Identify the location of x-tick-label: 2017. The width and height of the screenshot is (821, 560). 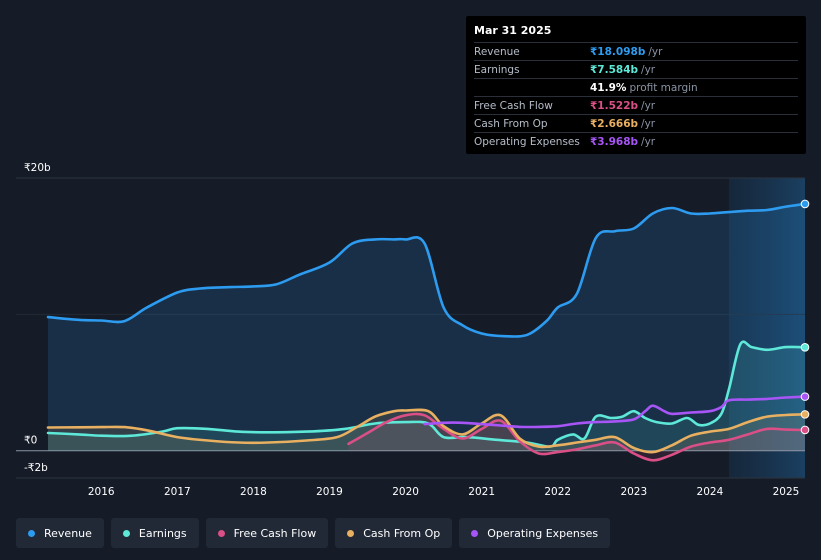
(177, 492).